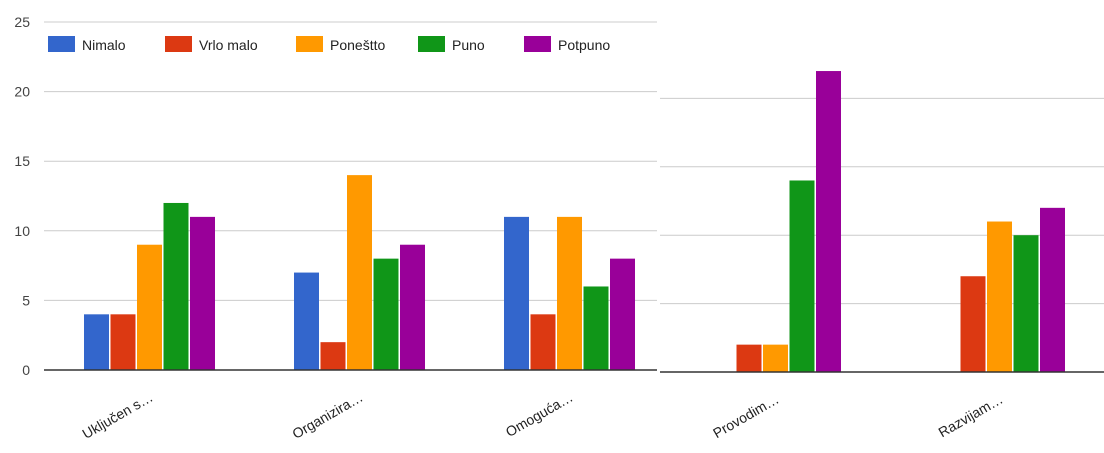 The width and height of the screenshot is (1104, 453). Describe the element at coordinates (26, 300) in the screenshot. I see `y-tick-label: 5` at that location.